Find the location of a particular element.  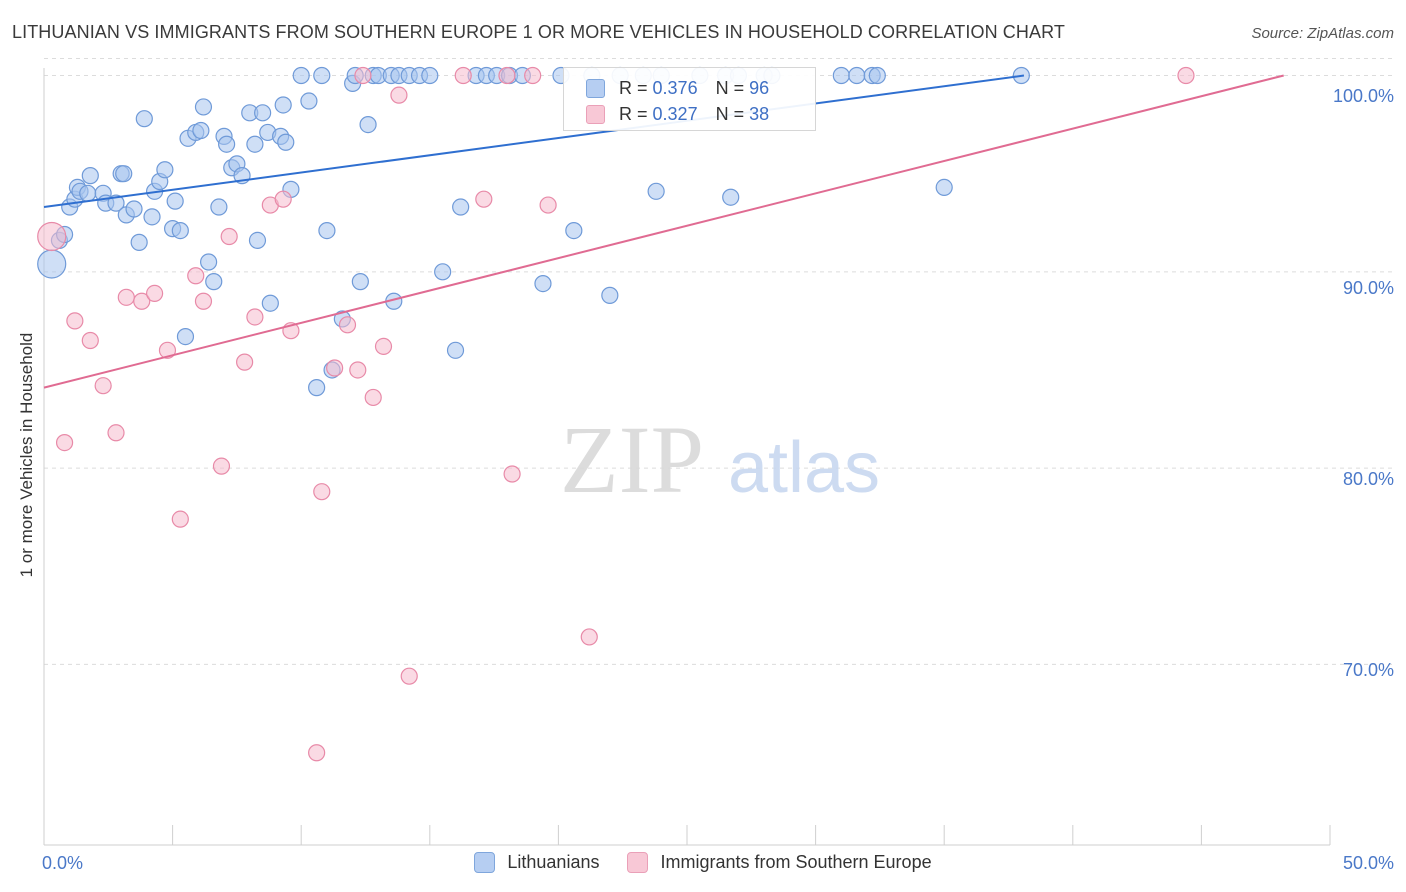

legend-row-southern-europe: R = 0.327 N = 38 is located at coordinates (677, 114).